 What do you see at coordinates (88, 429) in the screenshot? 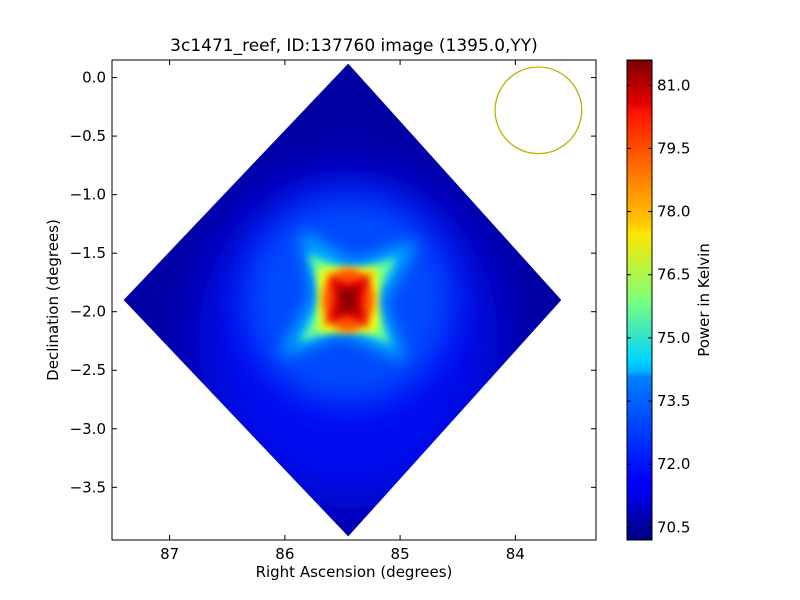
I see `y-tick-label: −3.0` at bounding box center [88, 429].